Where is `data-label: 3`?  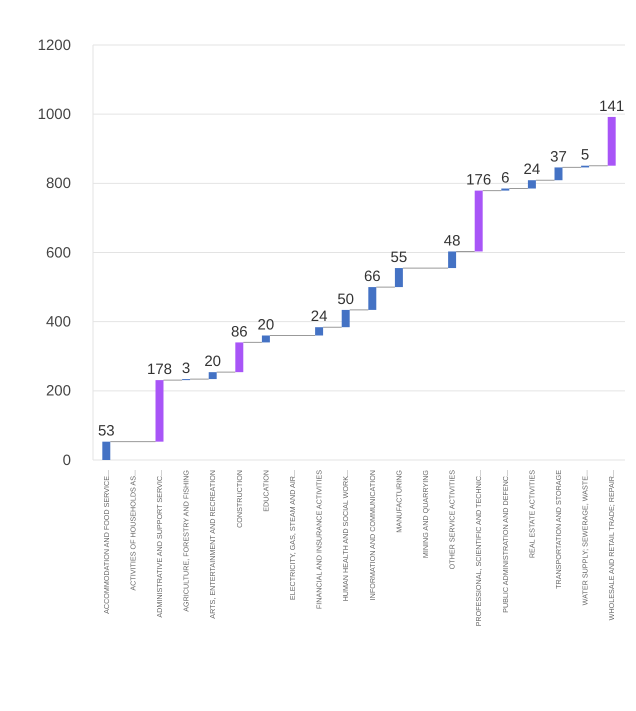
data-label: 3 is located at coordinates (186, 369).